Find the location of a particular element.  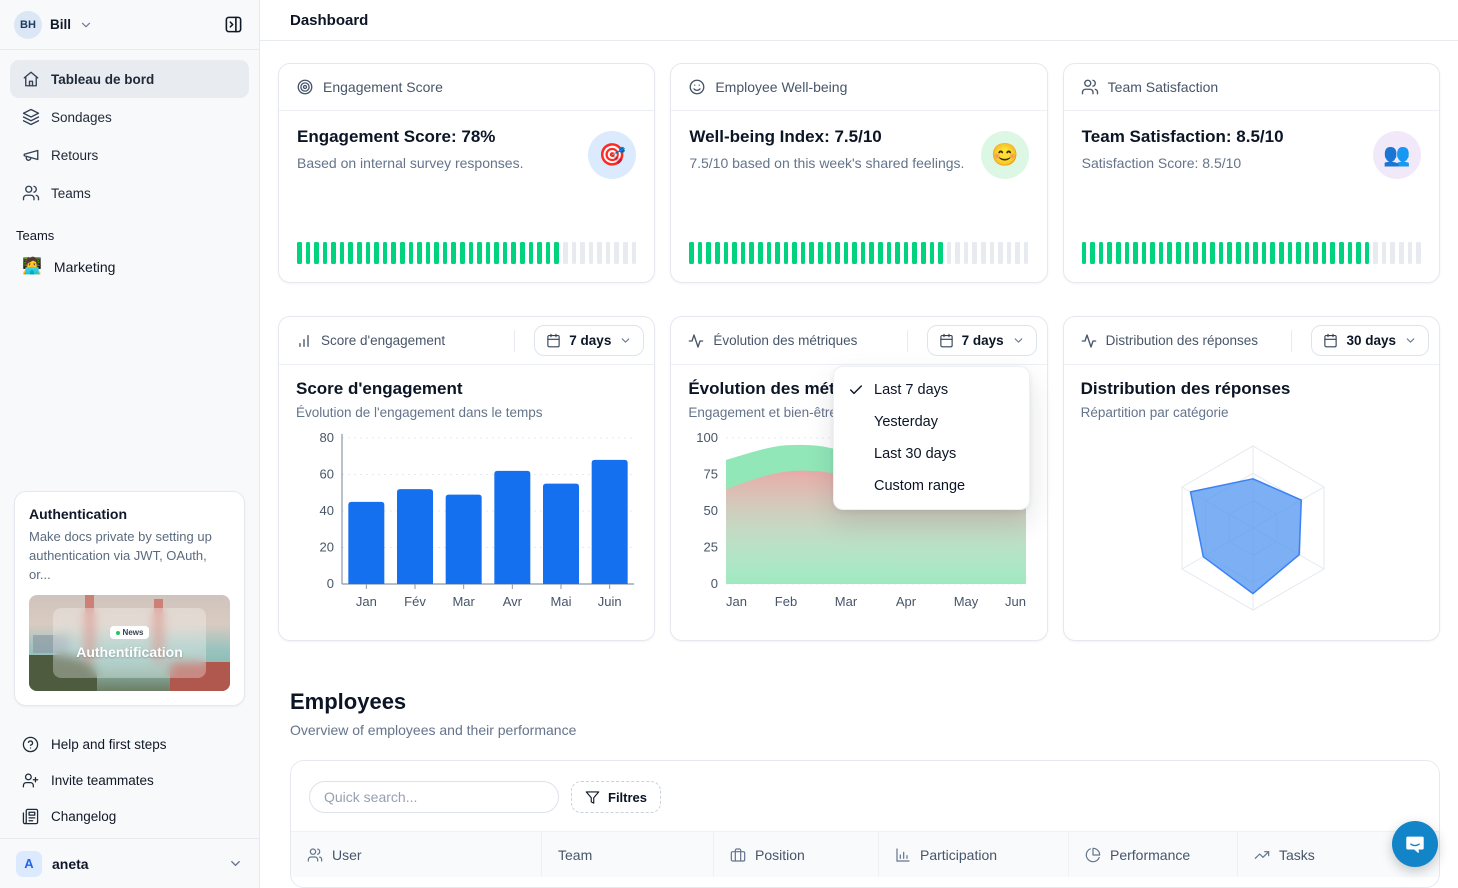

menu-item-label: Yesterday is located at coordinates (906, 422).